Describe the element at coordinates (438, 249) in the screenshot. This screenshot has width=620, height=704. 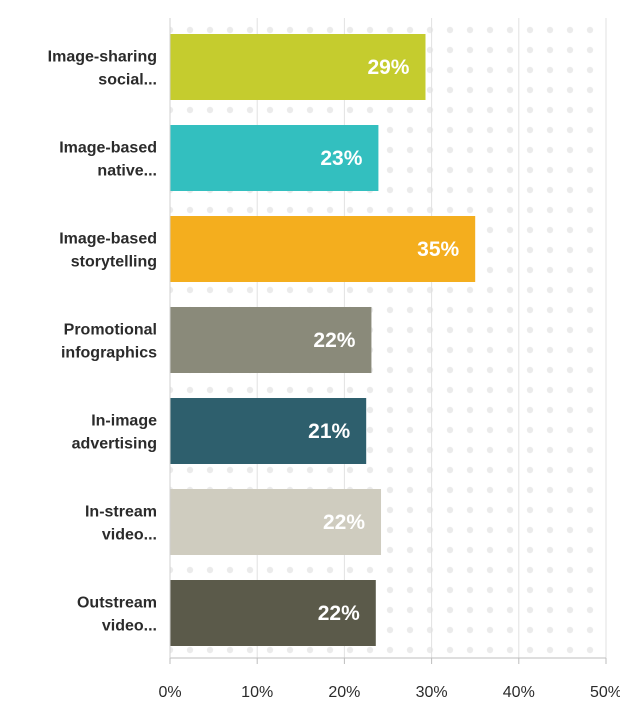
I see `data-label: 35%` at that location.